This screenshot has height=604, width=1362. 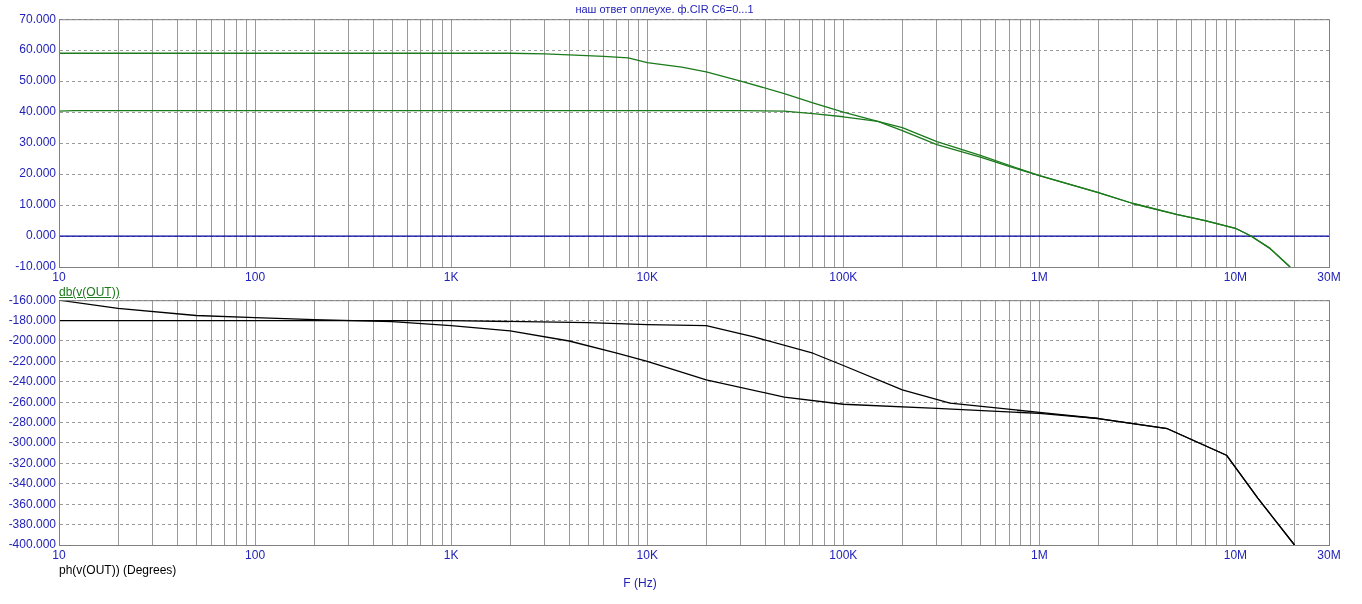 I want to click on y-tick-label: -380.000, so click(x=32, y=523).